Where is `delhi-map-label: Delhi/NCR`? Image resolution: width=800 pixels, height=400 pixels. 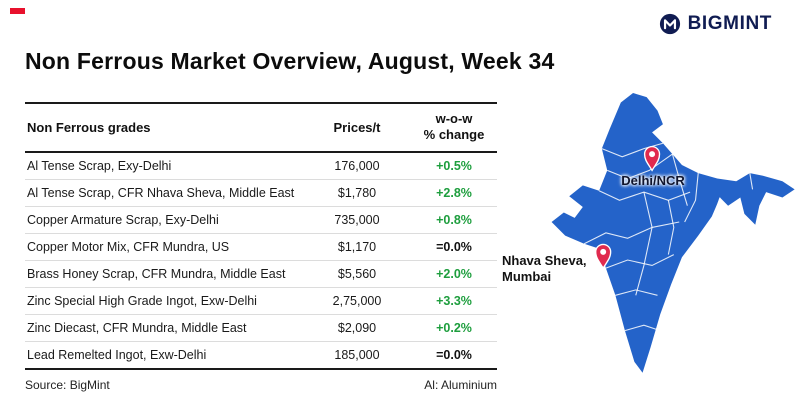
delhi-map-label: Delhi/NCR is located at coordinates (653, 180).